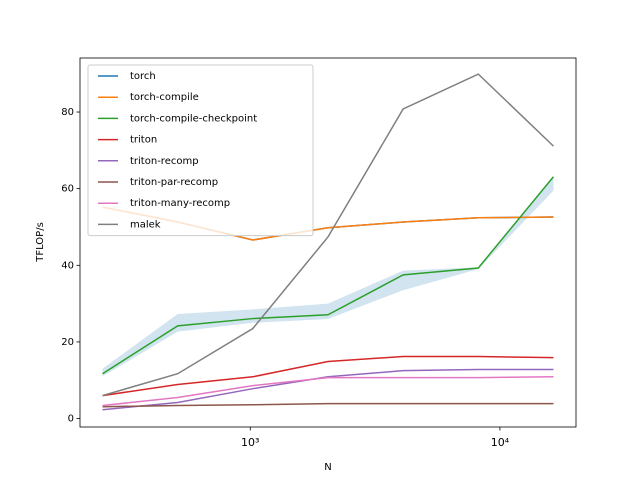 The width and height of the screenshot is (640, 480). I want to click on y-tick-label: 80, so click(67, 112).